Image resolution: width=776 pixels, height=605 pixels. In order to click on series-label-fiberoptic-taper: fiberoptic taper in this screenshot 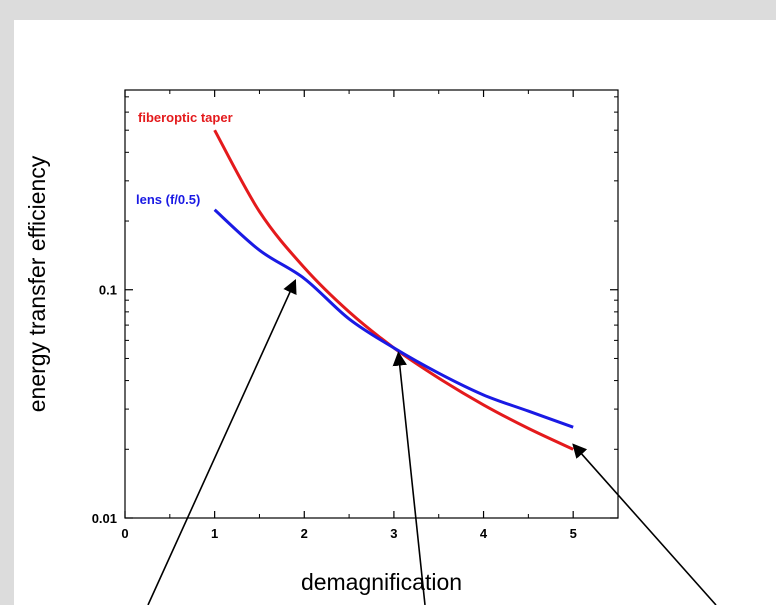, I will do `click(185, 117)`.